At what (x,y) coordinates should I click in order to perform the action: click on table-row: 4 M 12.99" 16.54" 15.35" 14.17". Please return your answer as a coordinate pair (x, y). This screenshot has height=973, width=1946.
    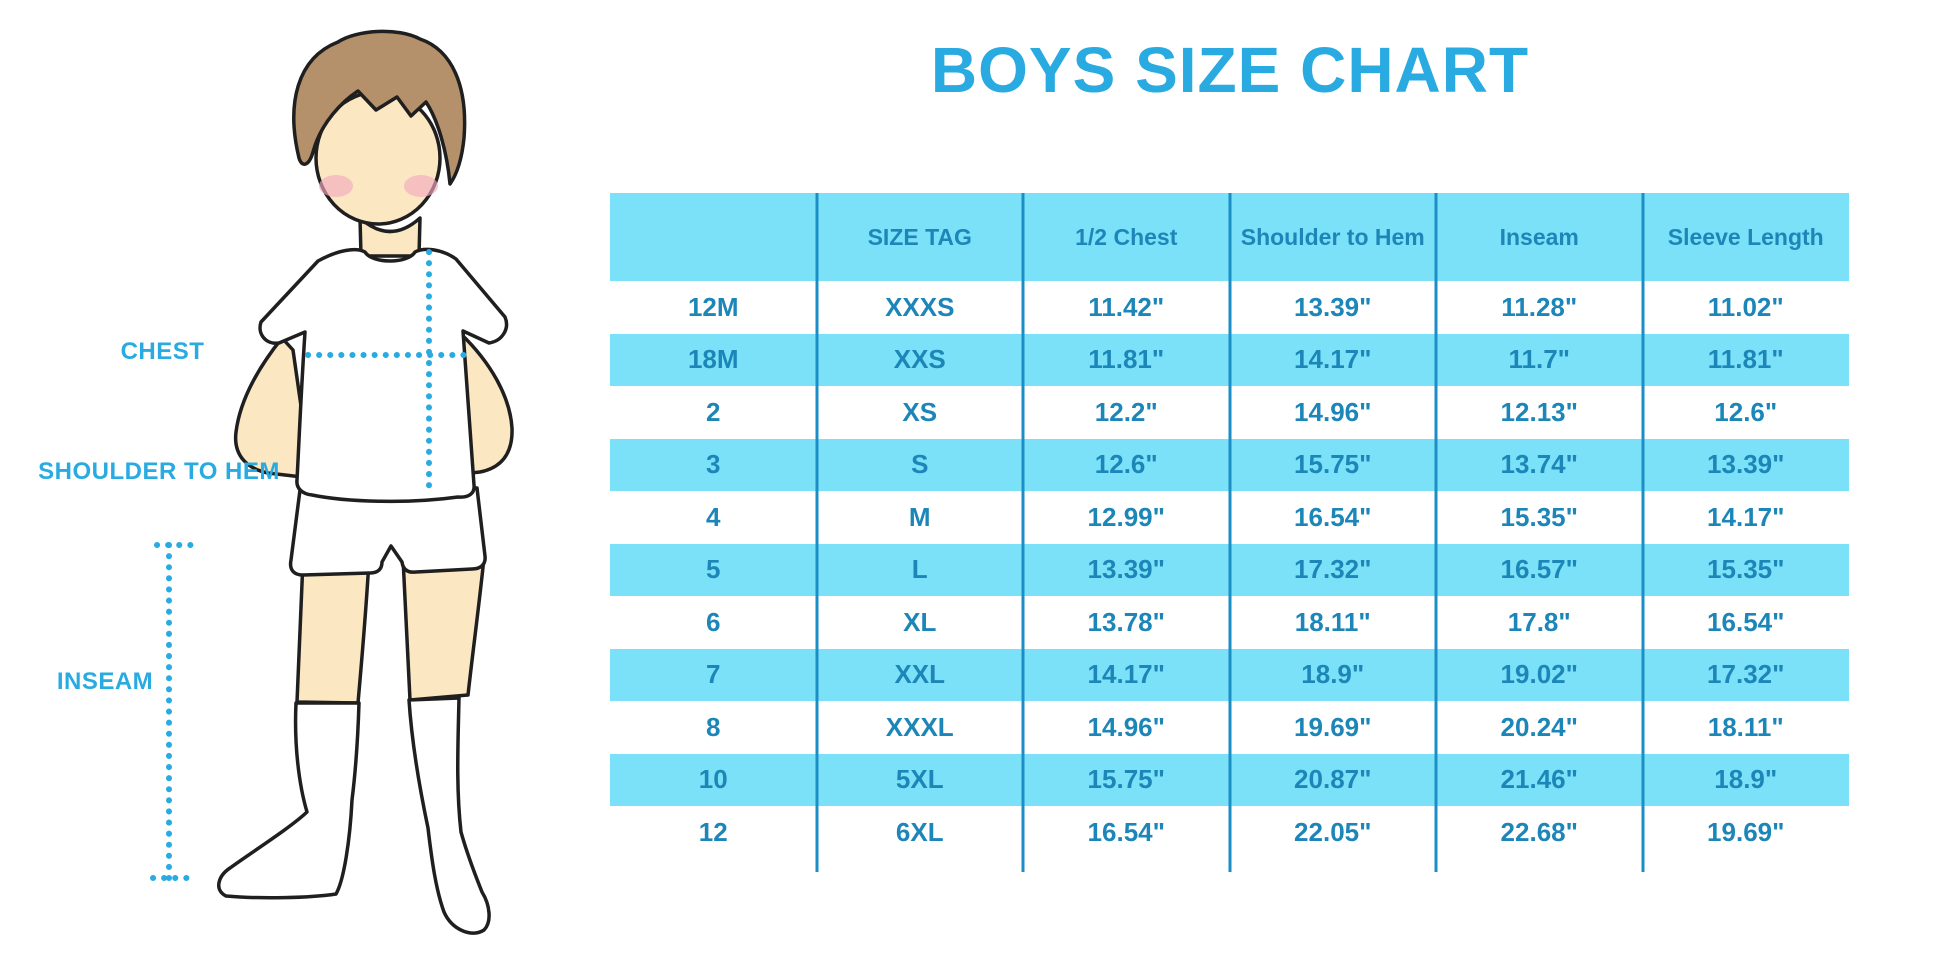
    Looking at the image, I should click on (1229, 517).